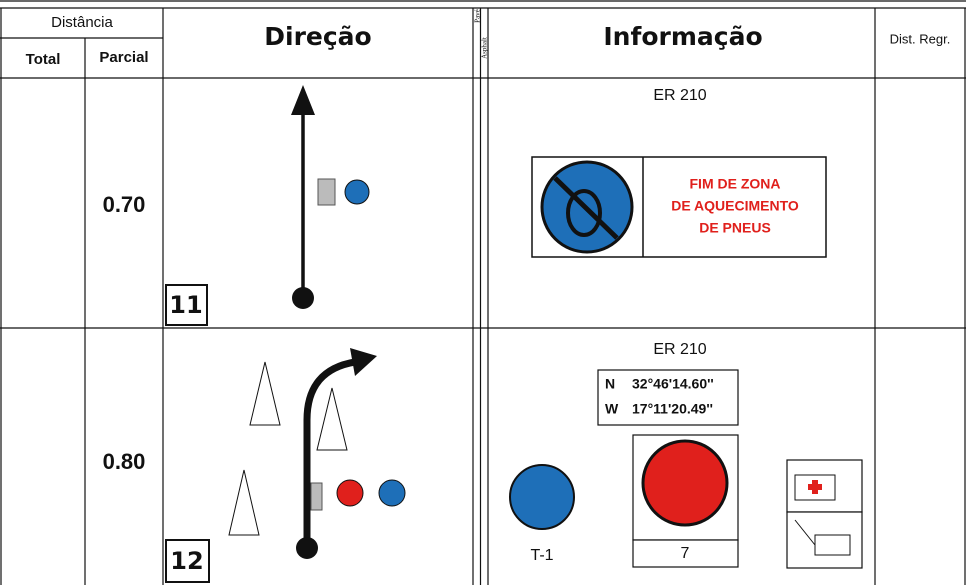 Image resolution: width=966 pixels, height=585 pixels. I want to click on coords-box, so click(668, 397).